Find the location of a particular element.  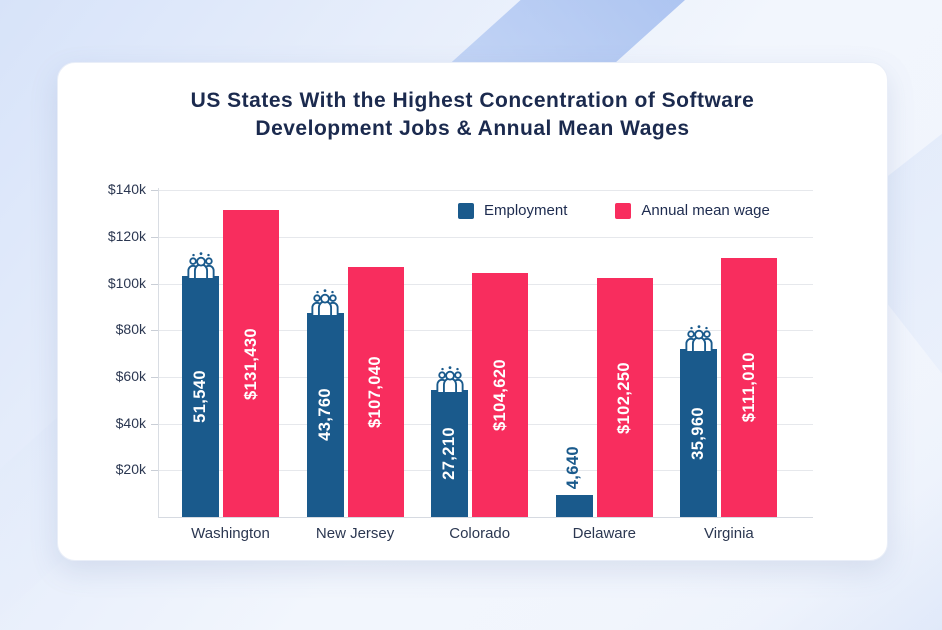

x-axis-category-label: Washington is located at coordinates (230, 533).